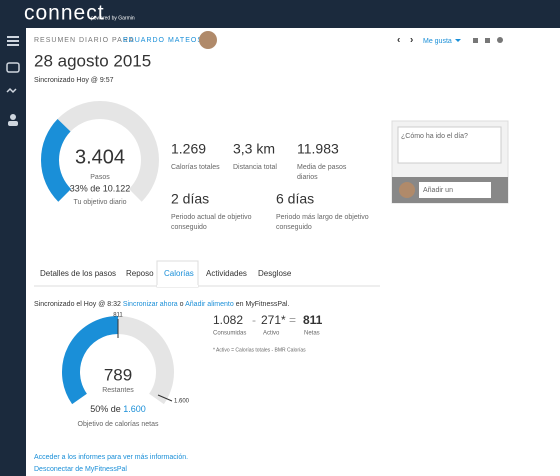  I want to click on stat-label: Media de pasos, so click(322, 167).